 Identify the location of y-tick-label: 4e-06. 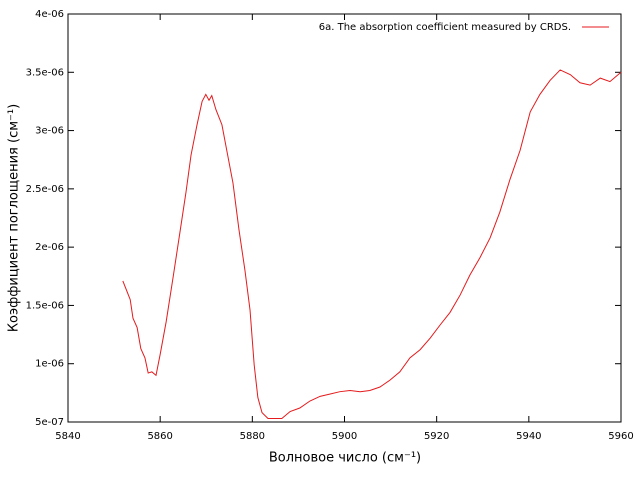
(49, 14).